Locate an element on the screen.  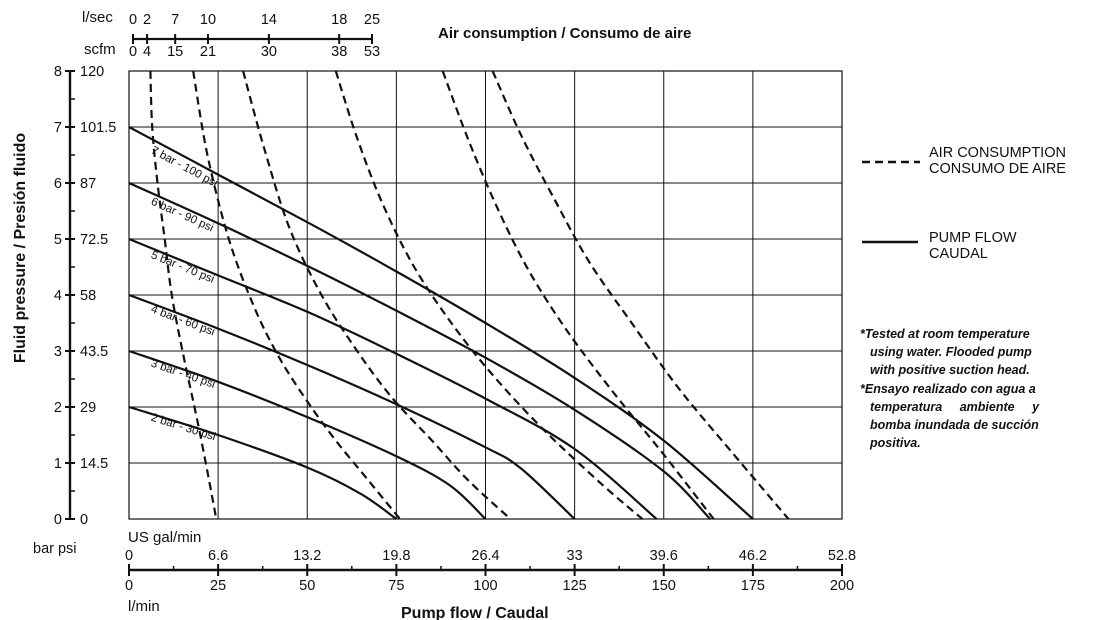
y-axis-psi-tick-label: 58 is located at coordinates (88, 296).